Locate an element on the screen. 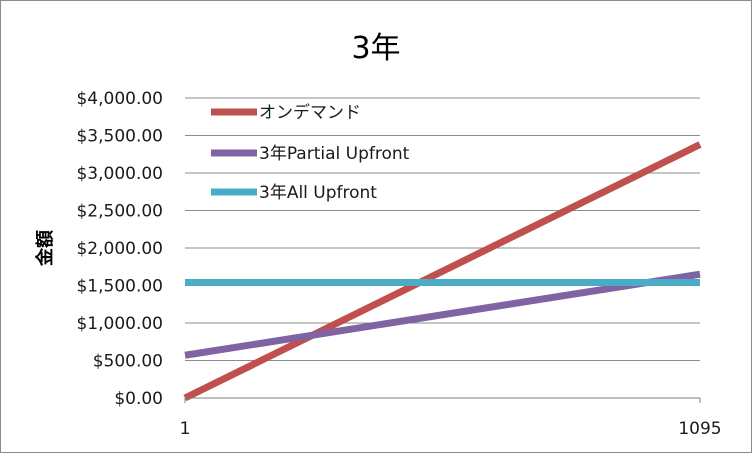 Image resolution: width=752 pixels, height=453 pixels. y-tick-label: $3,500.00 is located at coordinates (119, 137).